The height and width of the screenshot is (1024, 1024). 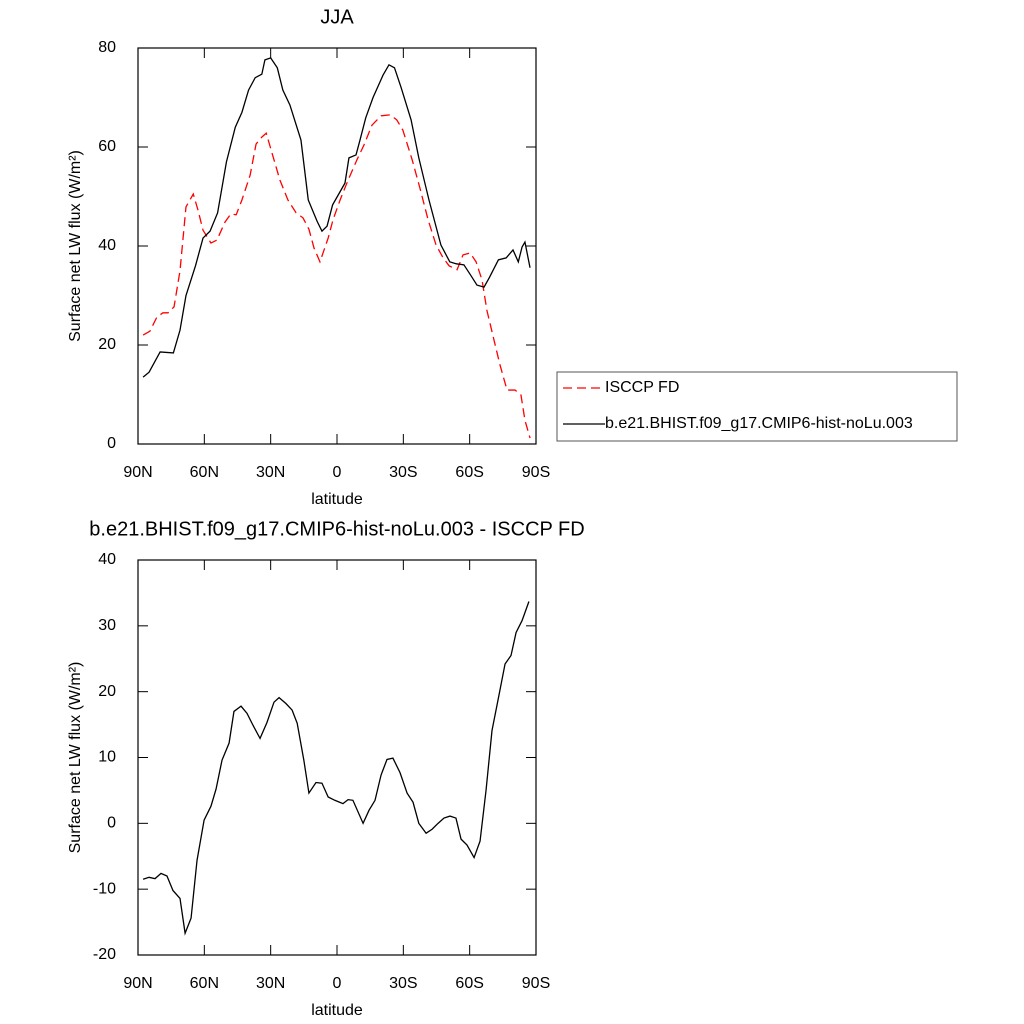 I want to click on chart-title: JJA, so click(x=337, y=17).